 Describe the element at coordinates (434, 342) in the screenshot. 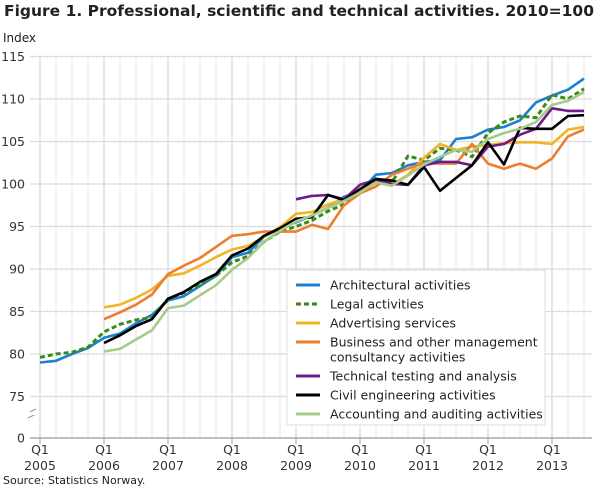

I see `legend-label: Business and other management` at that location.